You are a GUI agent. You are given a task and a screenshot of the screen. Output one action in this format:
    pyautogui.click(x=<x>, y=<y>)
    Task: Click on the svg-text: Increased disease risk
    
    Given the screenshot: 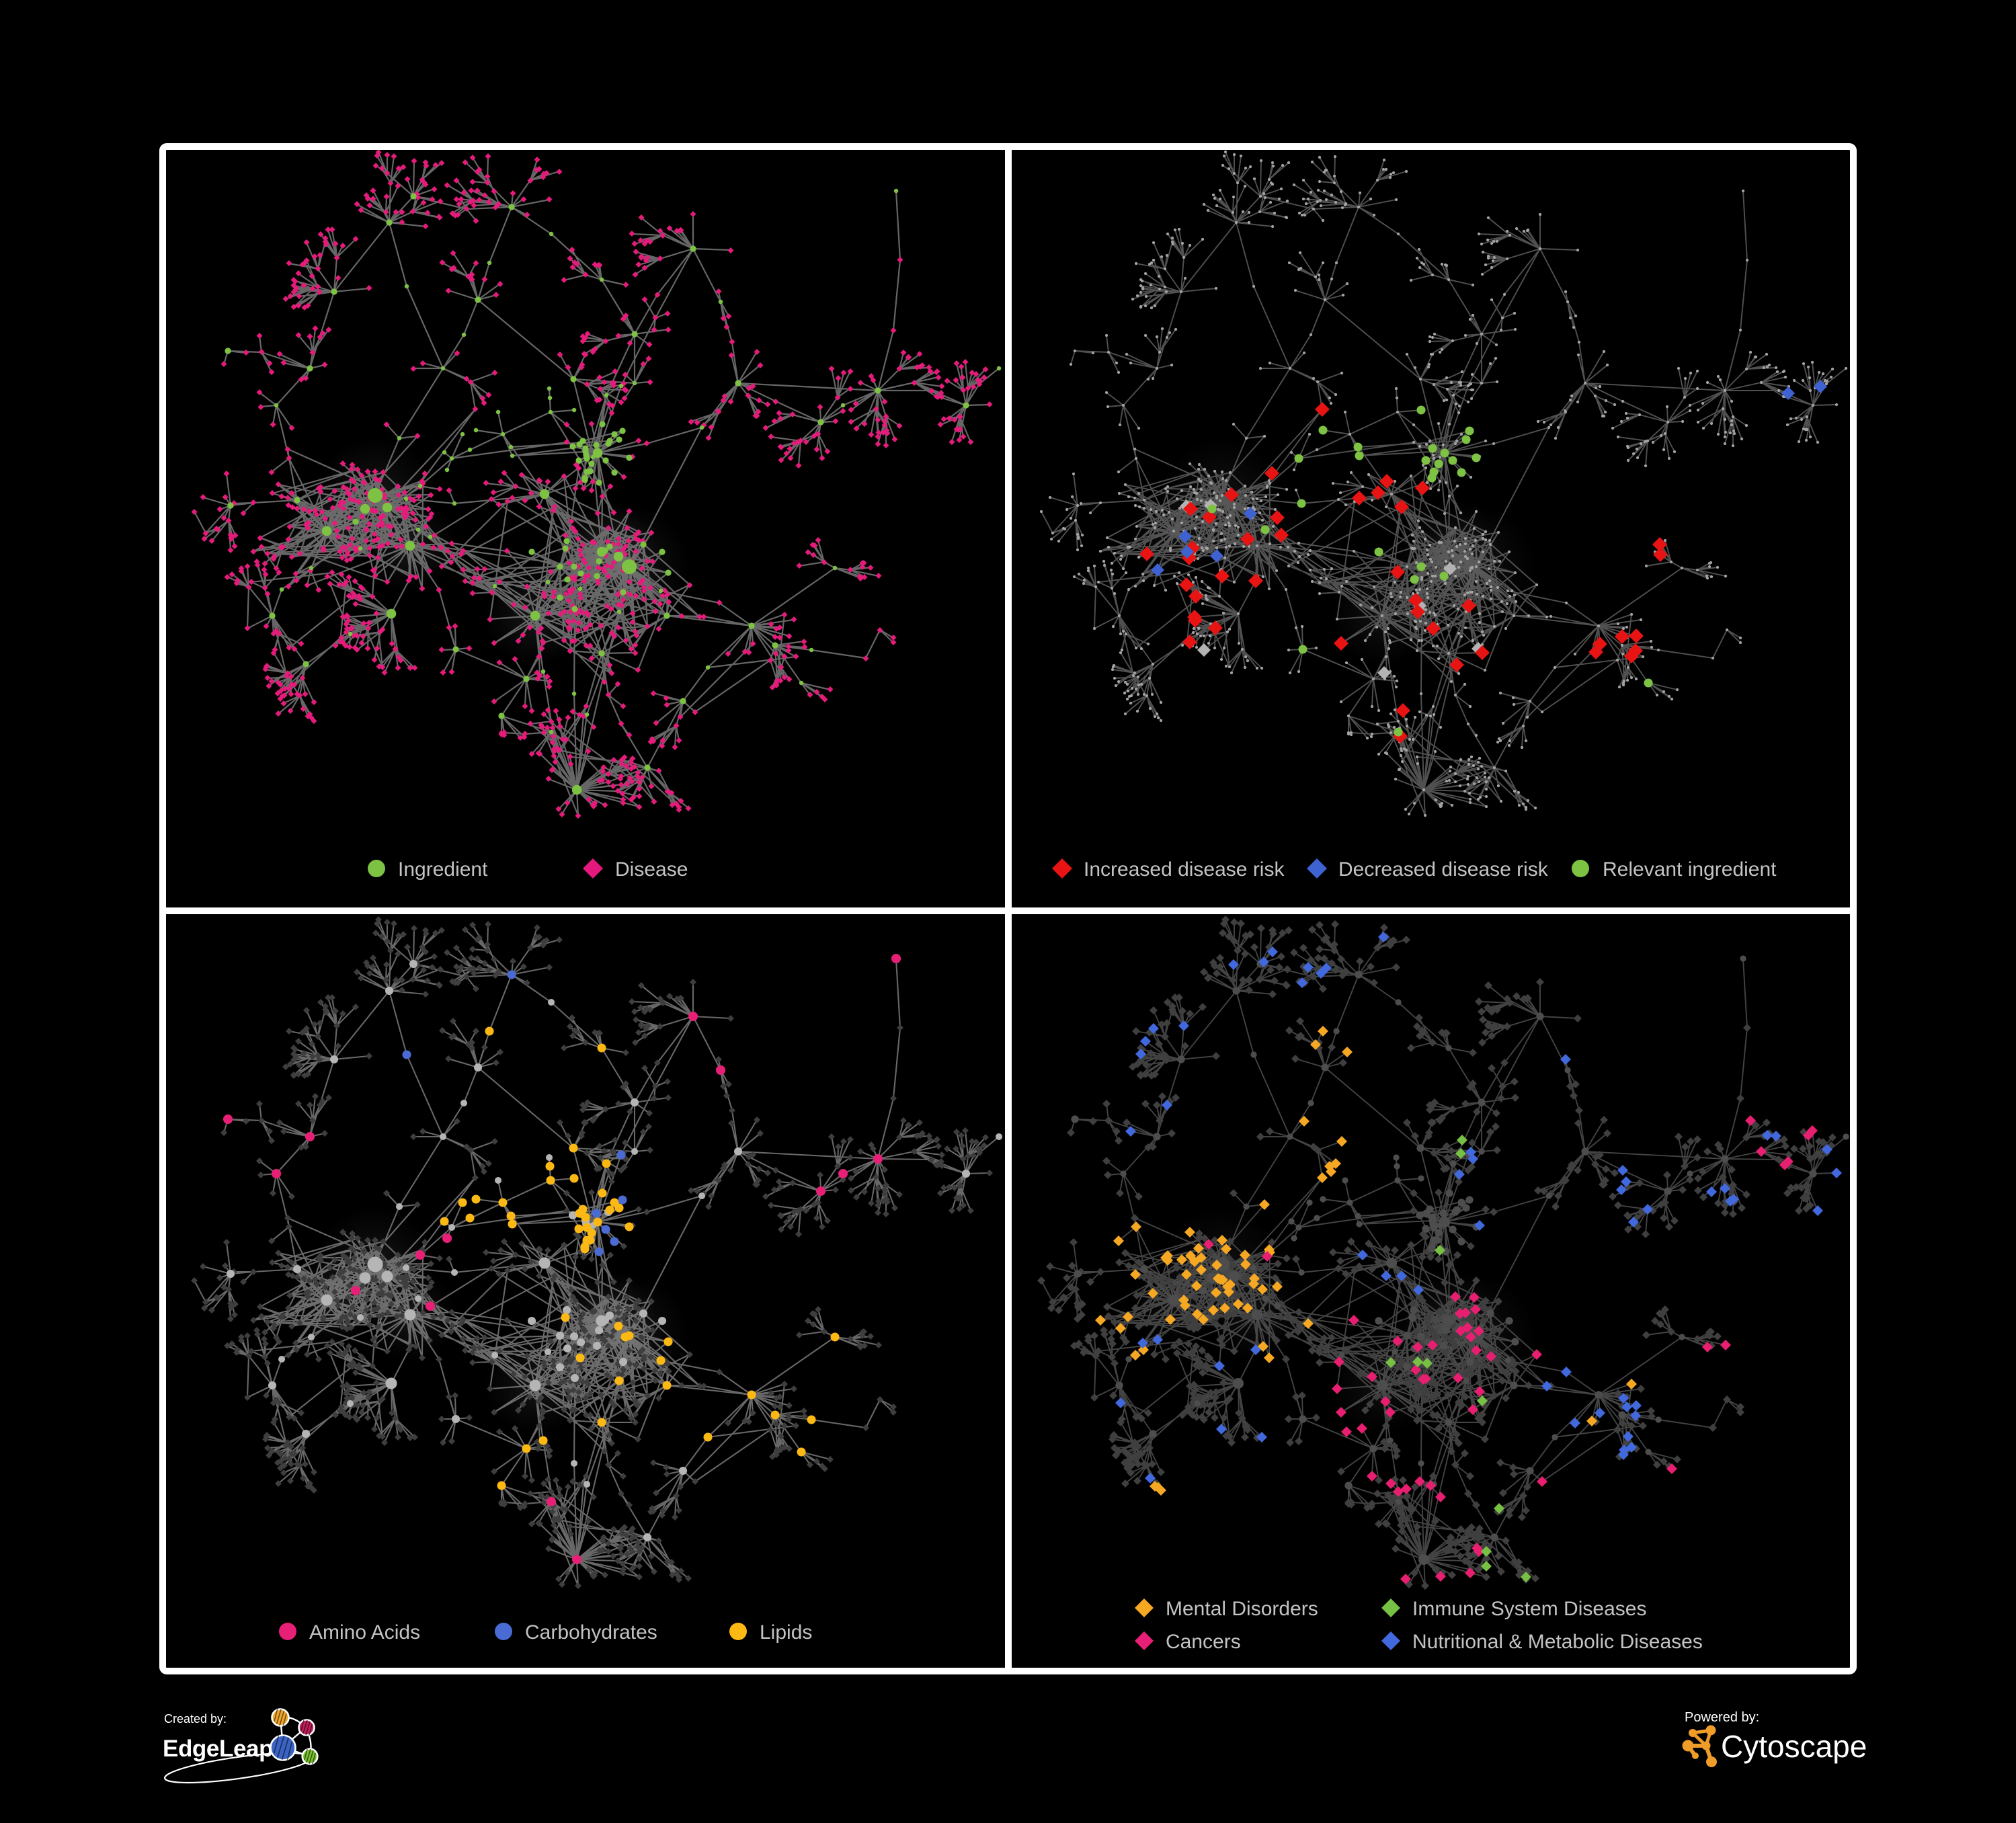 What is the action you would take?
    pyautogui.click(x=1184, y=869)
    